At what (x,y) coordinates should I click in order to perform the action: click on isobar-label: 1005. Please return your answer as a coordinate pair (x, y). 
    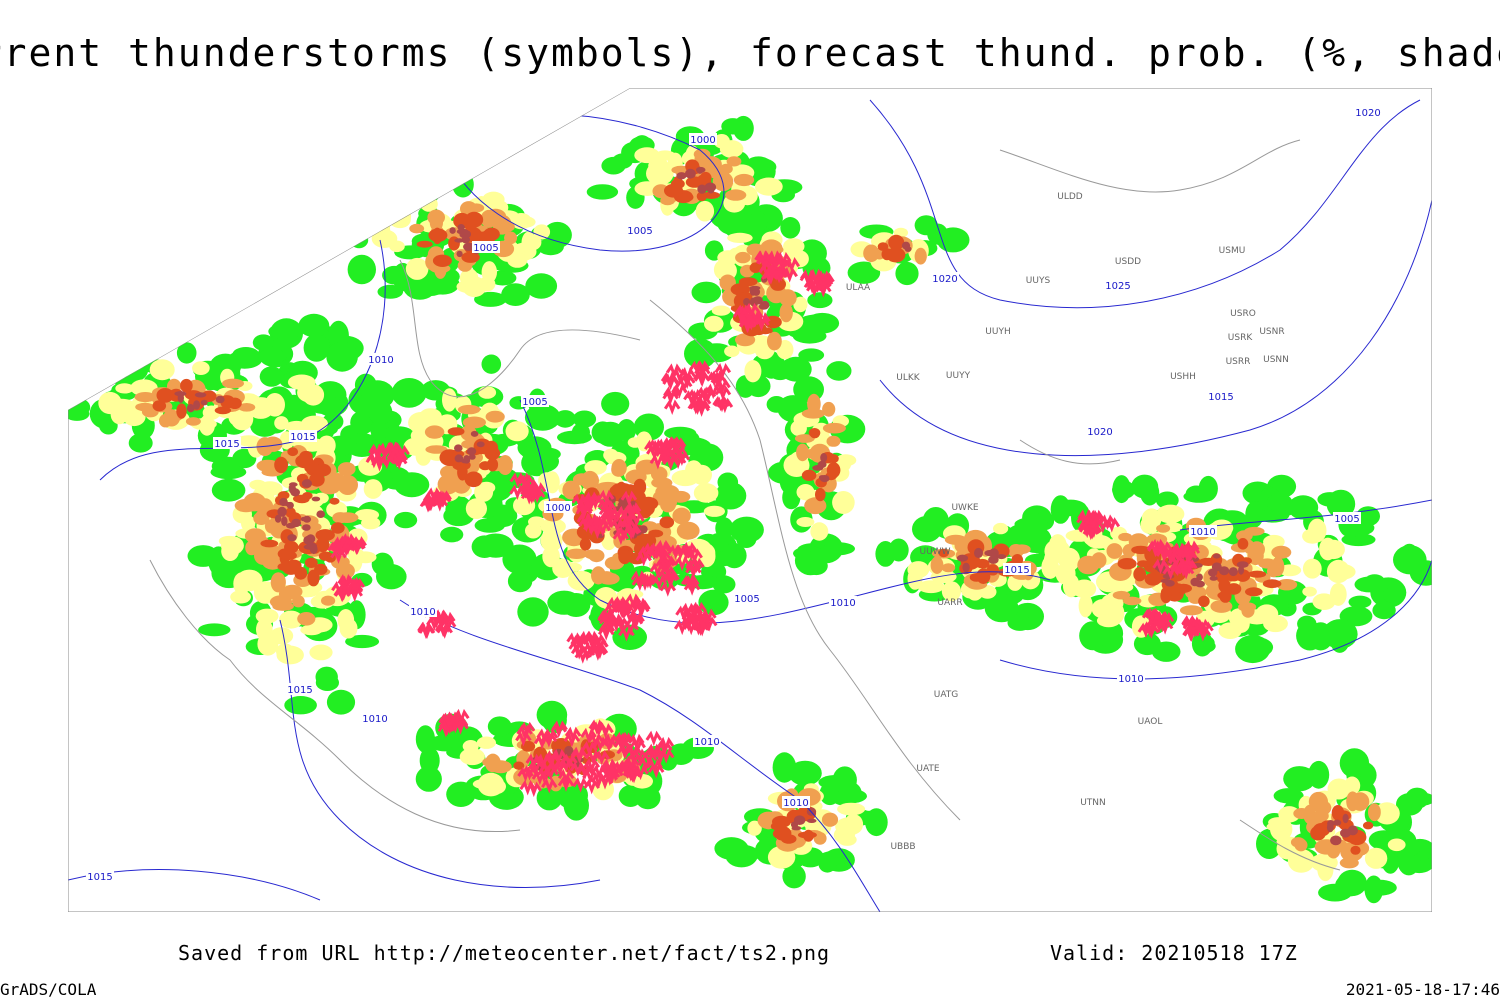
    Looking at the image, I should click on (639, 231).